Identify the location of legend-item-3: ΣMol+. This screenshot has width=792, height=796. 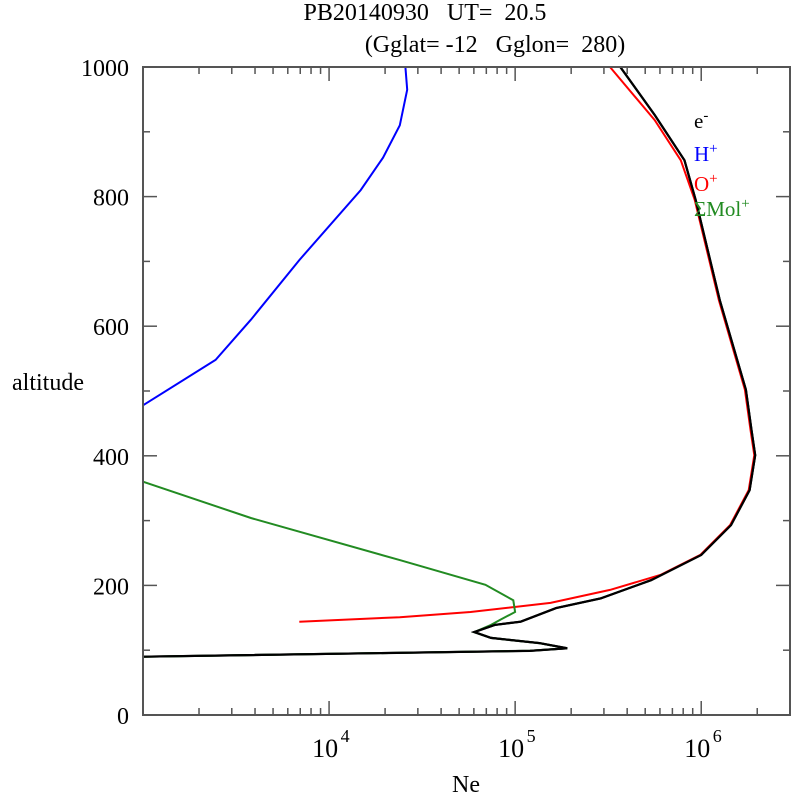
(722, 208).